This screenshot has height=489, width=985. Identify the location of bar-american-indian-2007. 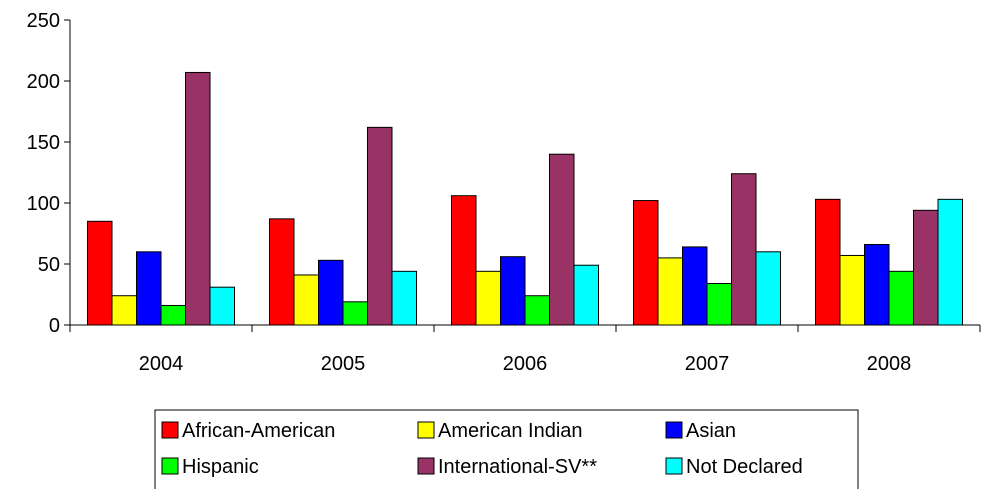
(670, 291).